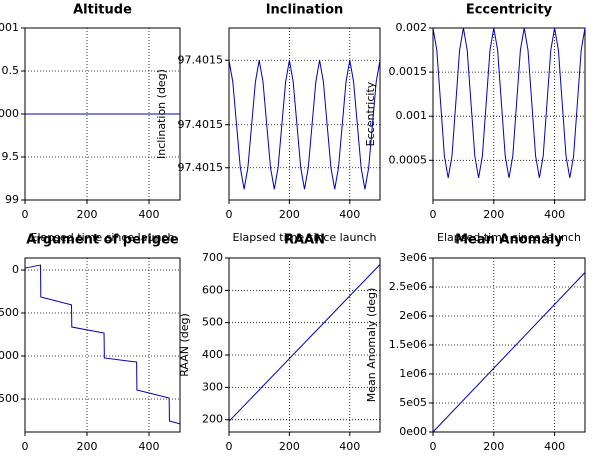 This screenshot has height=460, width=610. I want to click on y-axis-label: RAAN (deg), so click(184, 345).